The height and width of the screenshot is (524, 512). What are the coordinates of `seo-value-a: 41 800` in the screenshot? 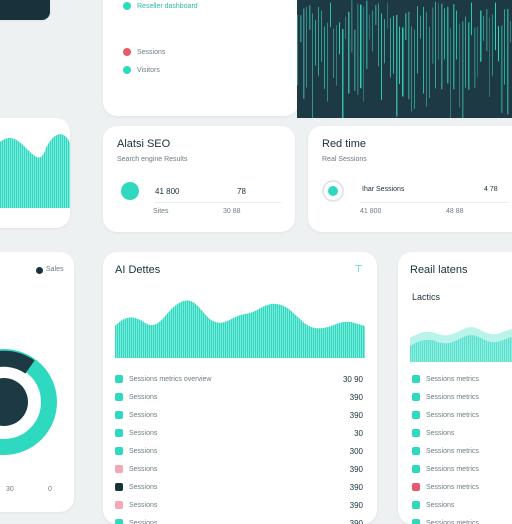 It's located at (167, 191).